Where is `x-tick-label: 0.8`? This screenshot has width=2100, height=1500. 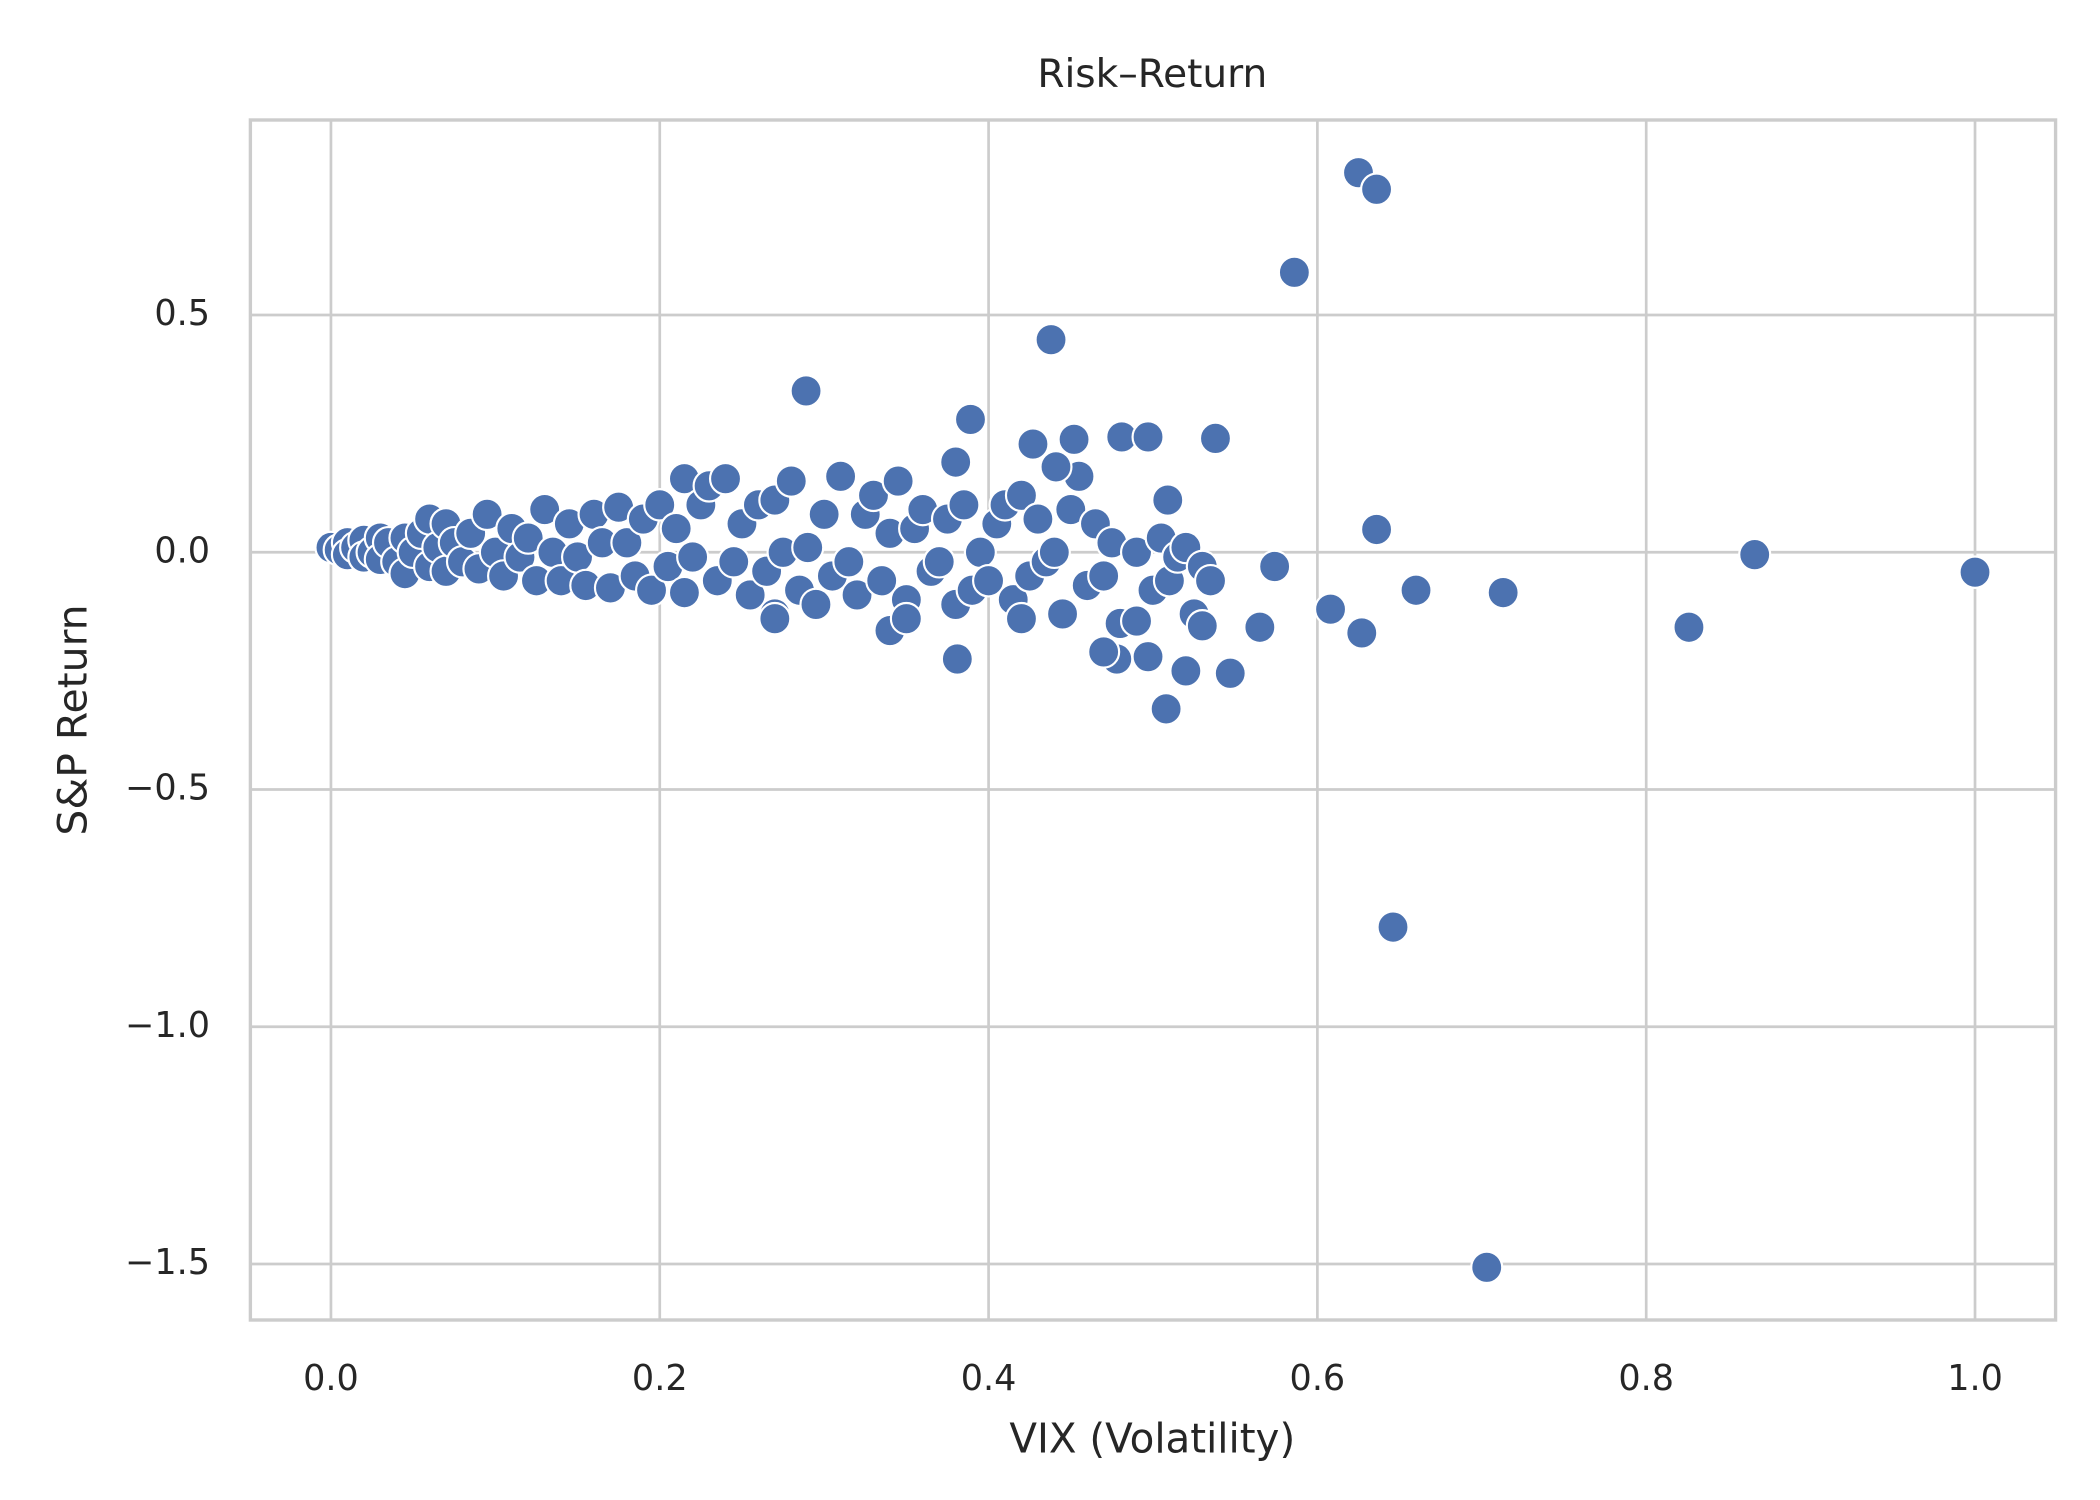 x-tick-label: 0.8 is located at coordinates (1646, 1378).